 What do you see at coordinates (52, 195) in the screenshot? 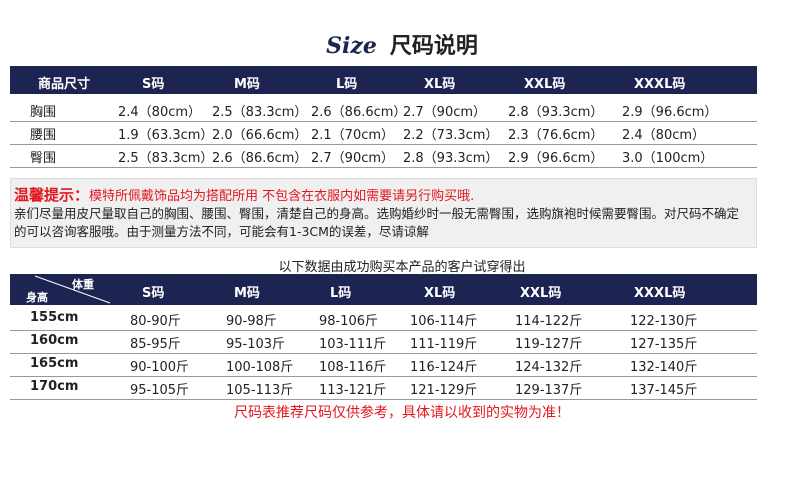
I see `notice-label: 温馨提示：` at bounding box center [52, 195].